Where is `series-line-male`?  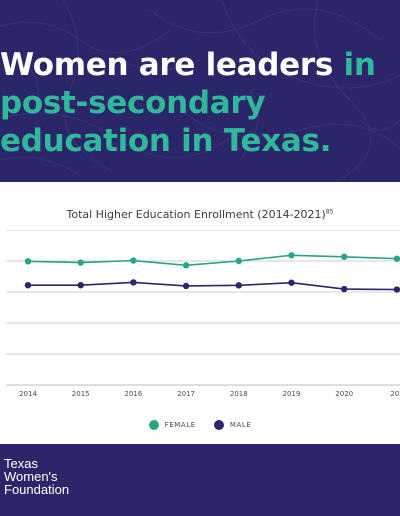
series-line-male is located at coordinates (212, 286).